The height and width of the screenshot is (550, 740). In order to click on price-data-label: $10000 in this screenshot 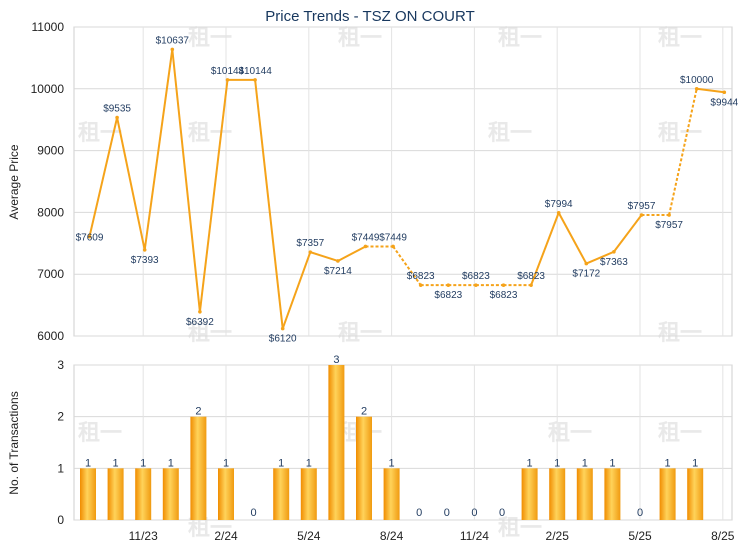, I will do `click(697, 80)`.